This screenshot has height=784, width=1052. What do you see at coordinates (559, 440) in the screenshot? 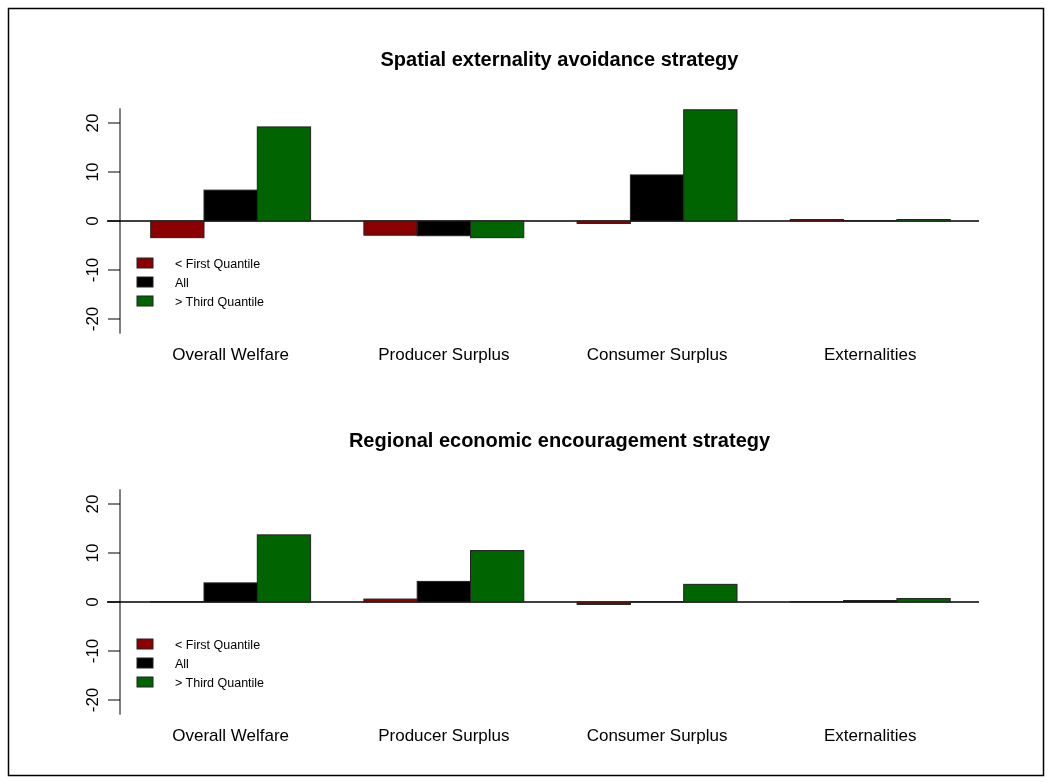
I see `chart-title: Regional economic encouragement strategy` at bounding box center [559, 440].